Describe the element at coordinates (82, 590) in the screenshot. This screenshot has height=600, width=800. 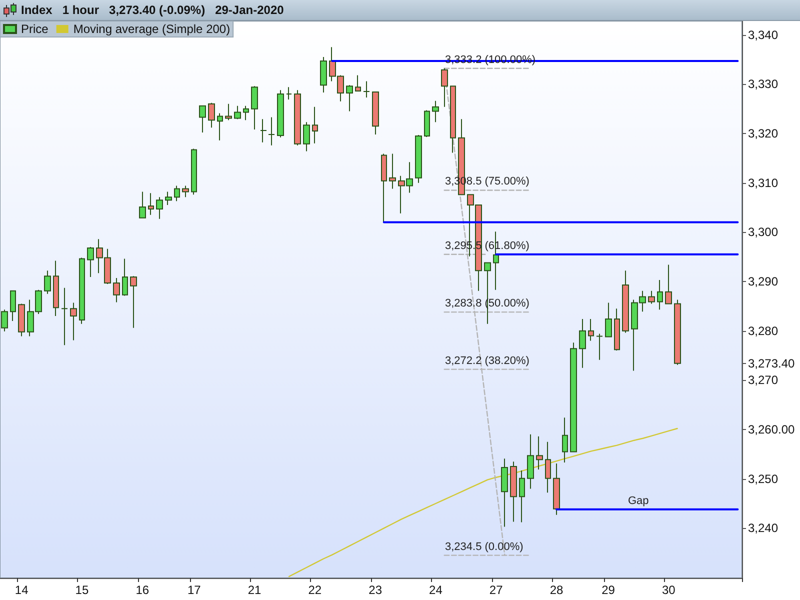
I see `x-tick-label: 15` at that location.